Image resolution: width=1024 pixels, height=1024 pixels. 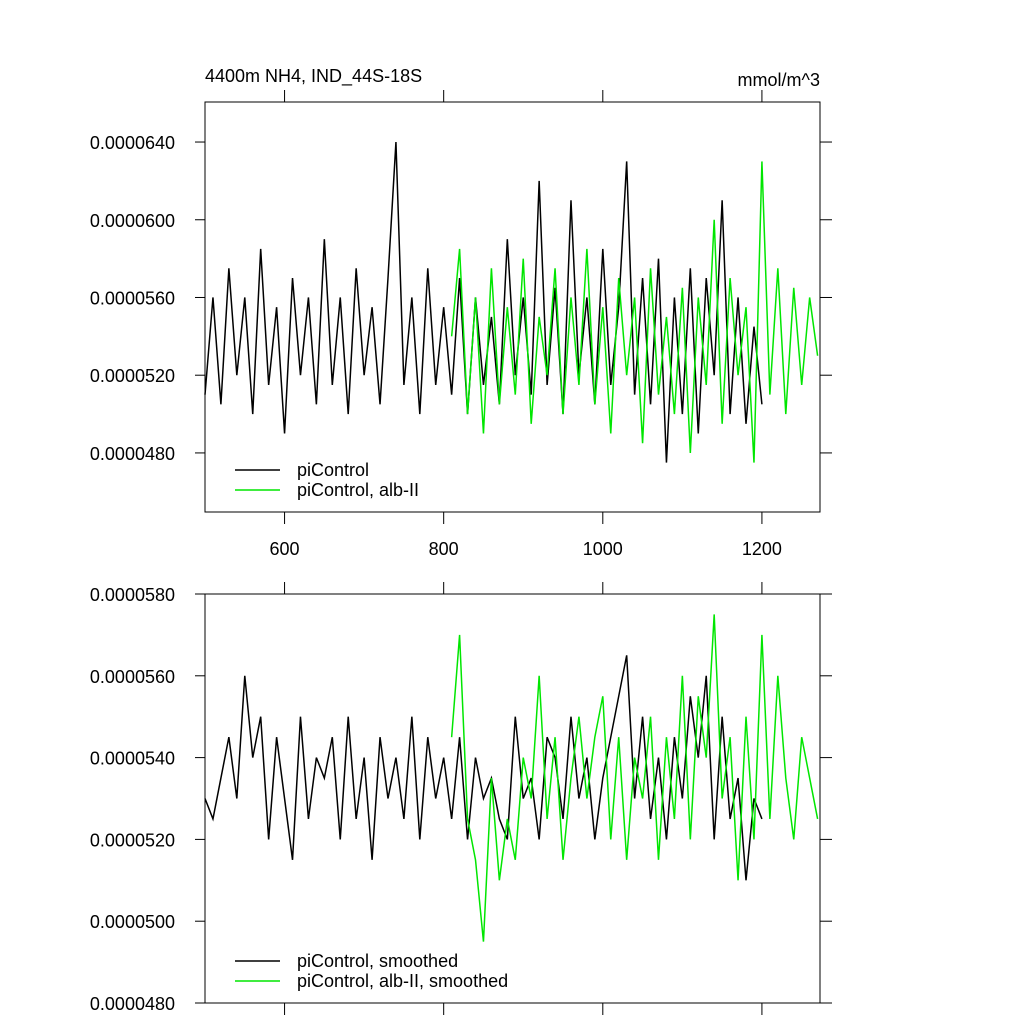 I want to click on legend-label: piControl, alb-II, so click(x=358, y=490).